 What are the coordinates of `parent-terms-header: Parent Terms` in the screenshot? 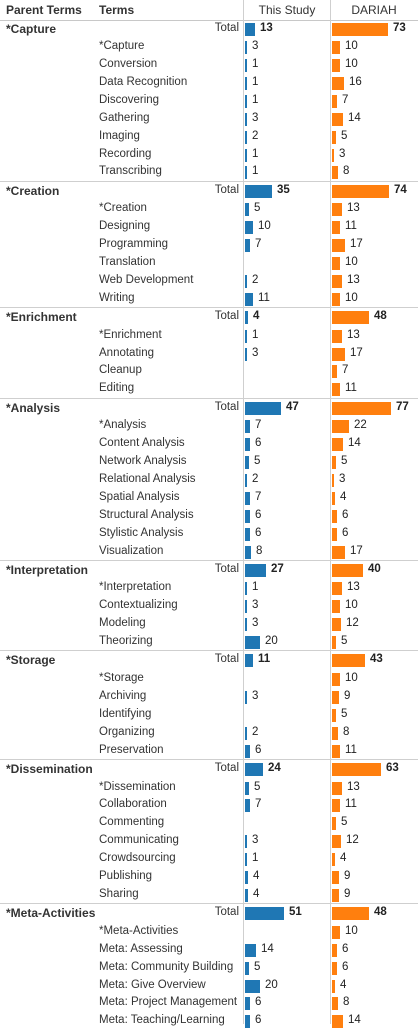 It's located at (44, 10).